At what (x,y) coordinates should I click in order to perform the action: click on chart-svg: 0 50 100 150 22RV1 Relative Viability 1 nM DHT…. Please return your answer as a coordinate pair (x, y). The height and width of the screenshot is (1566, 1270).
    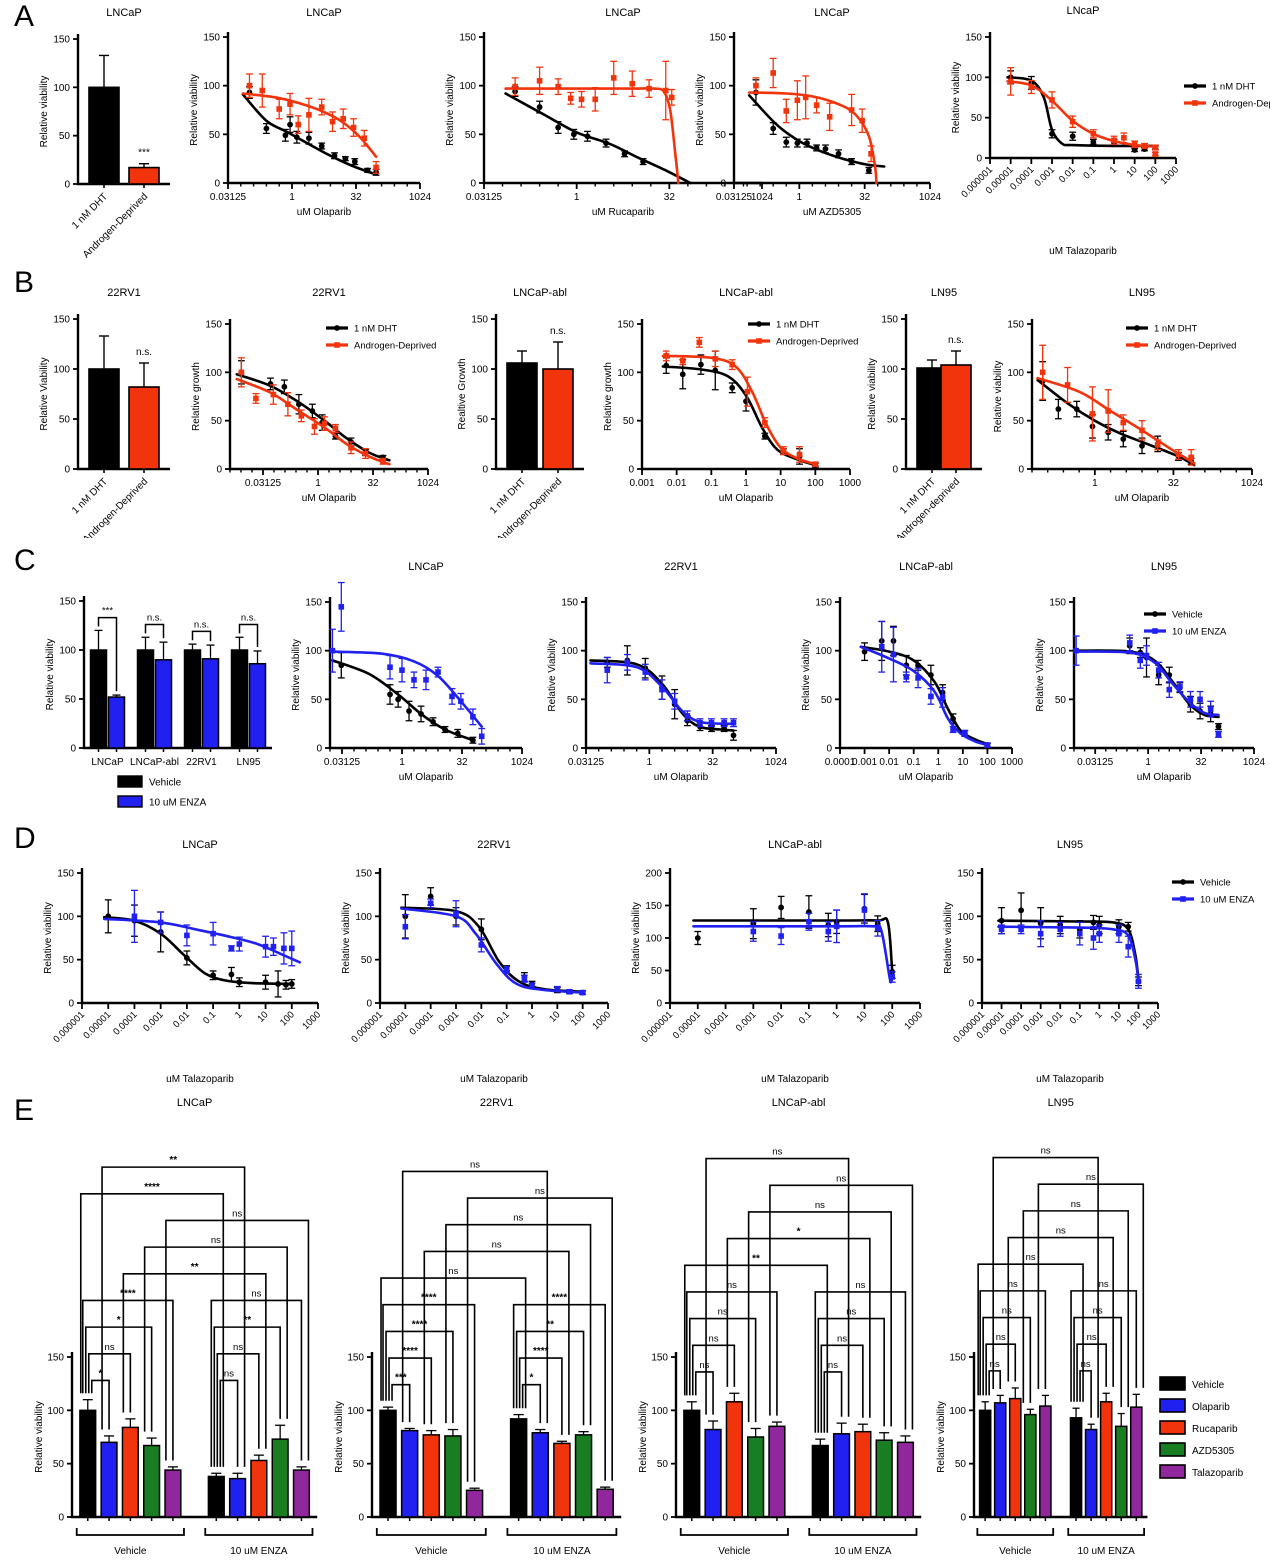
    Looking at the image, I should click on (104, 416).